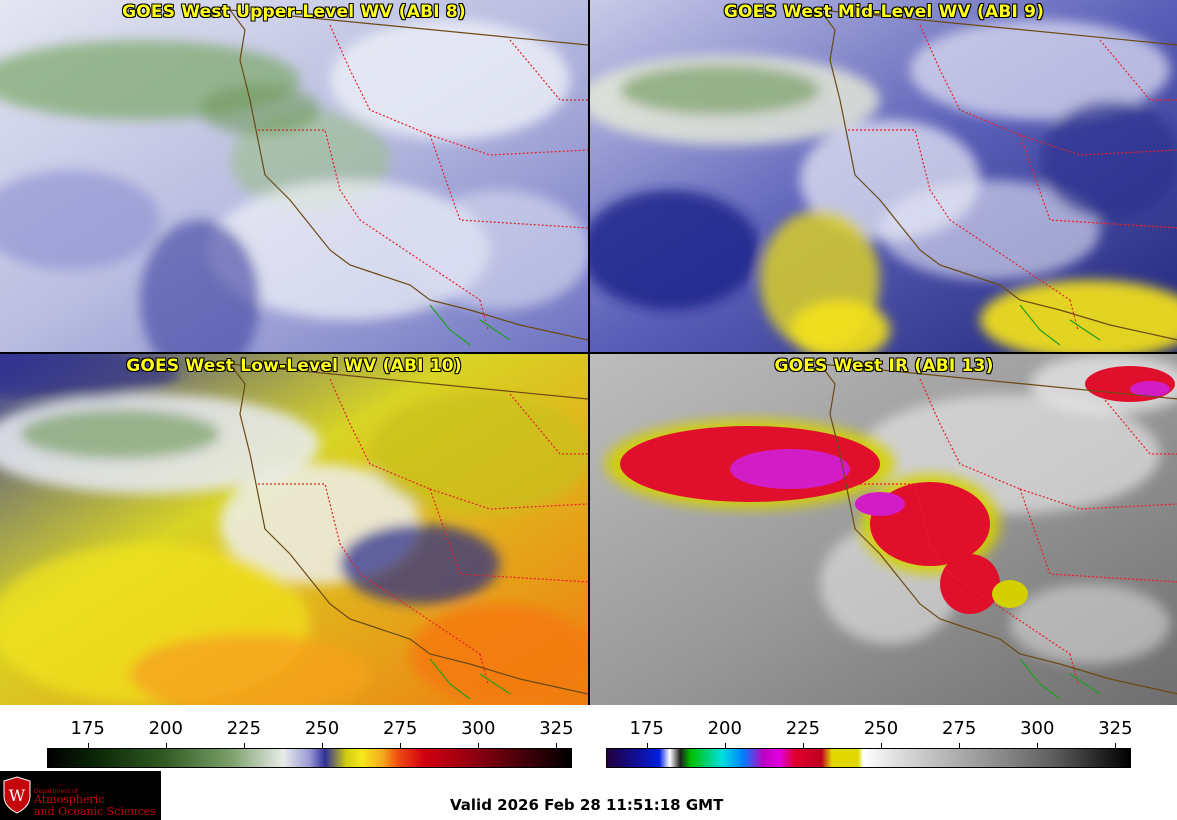 The height and width of the screenshot is (820, 1177). I want to click on panel-title: GOES West Upper-Level WV (ABI 8), so click(294, 12).